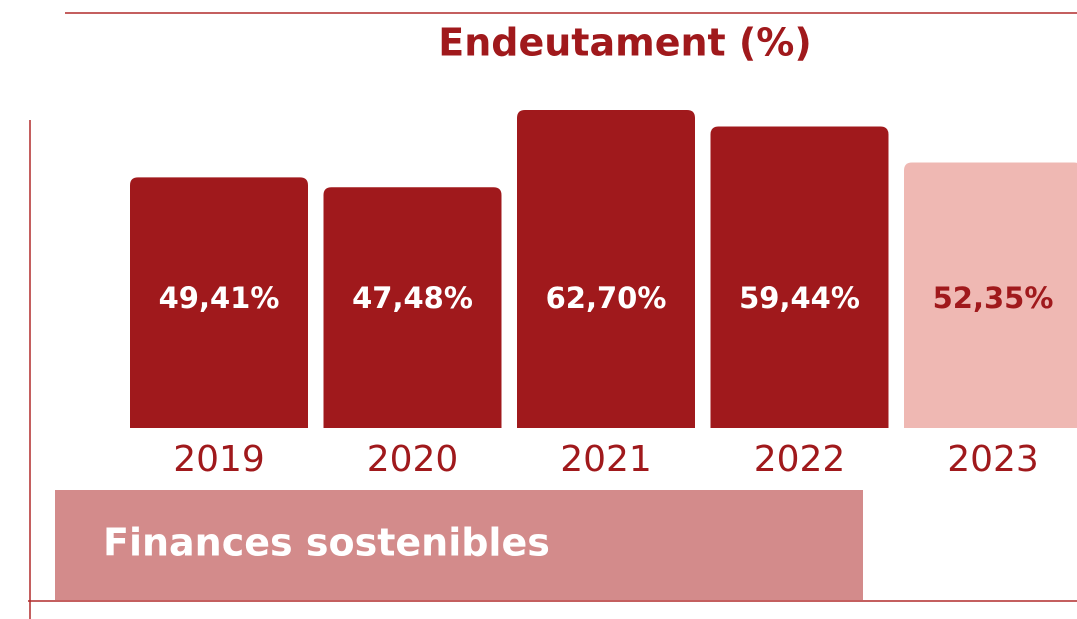 The height and width of the screenshot is (619, 1077). What do you see at coordinates (413, 459) in the screenshot?
I see `x-tick-label: 2020` at bounding box center [413, 459].